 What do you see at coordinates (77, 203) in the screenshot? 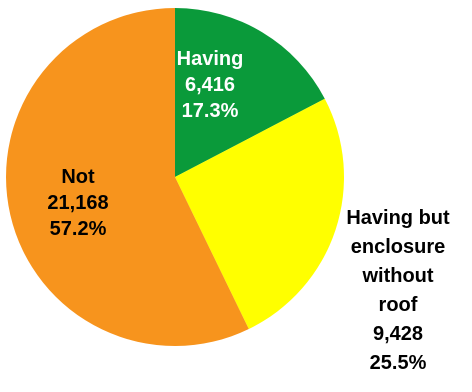
I see `slice-label-not: Not 21,168 57.2%` at bounding box center [77, 203].